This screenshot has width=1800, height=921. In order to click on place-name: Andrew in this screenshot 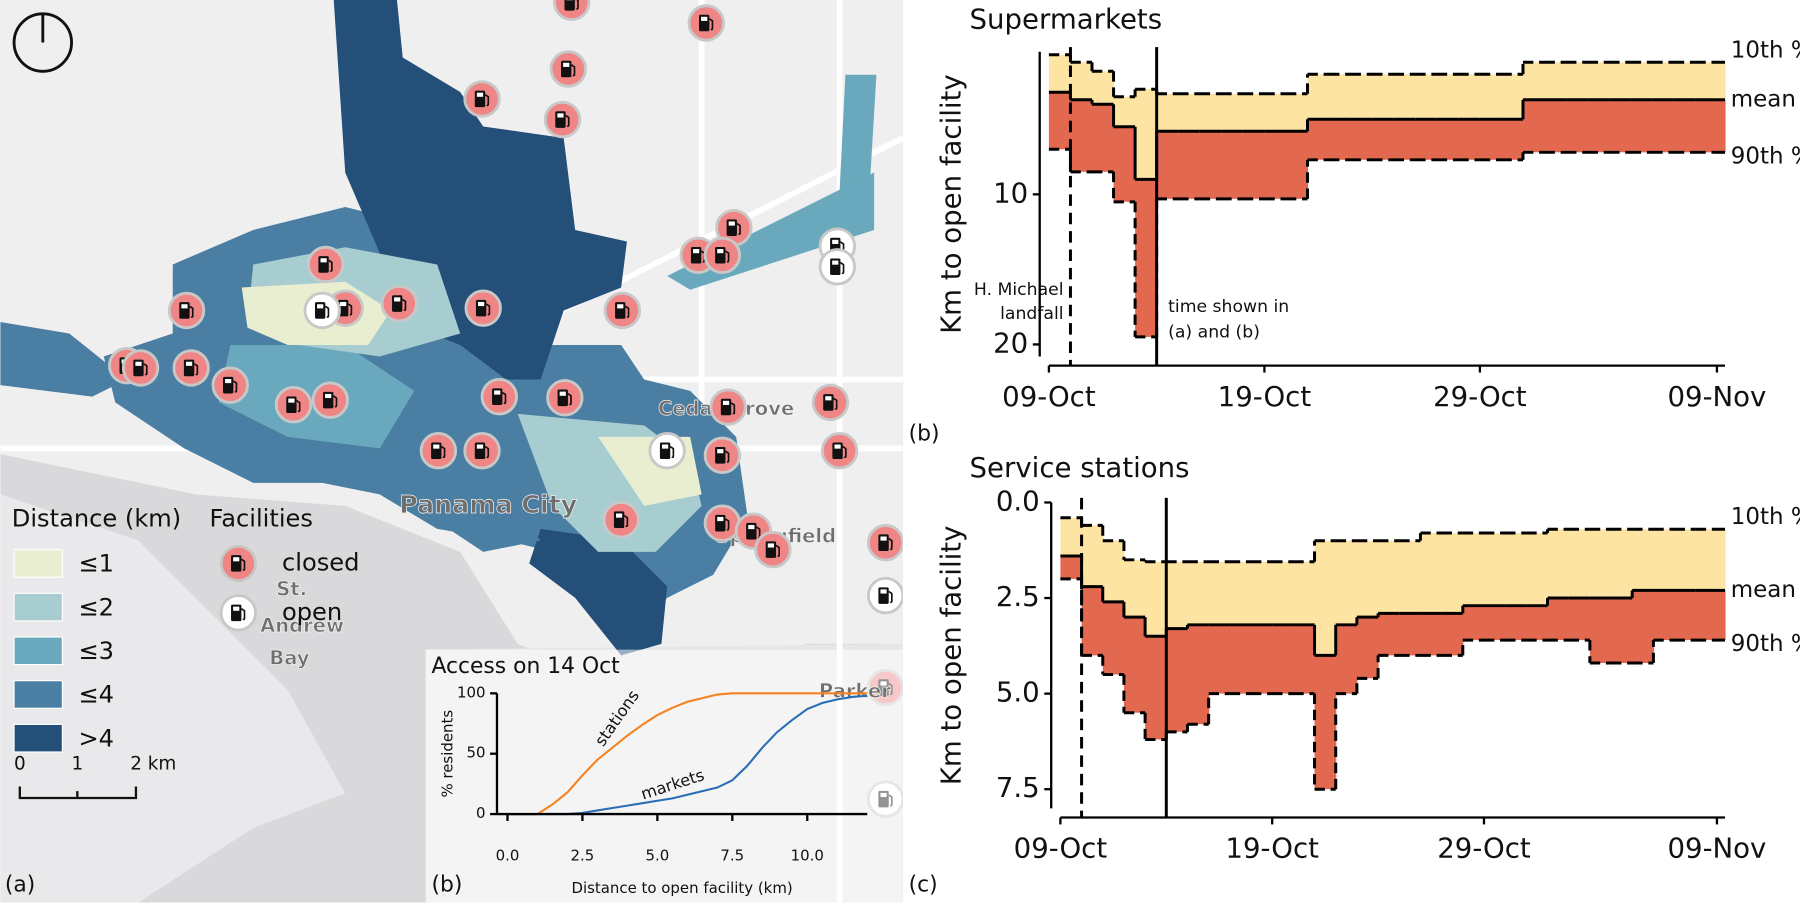, I will do `click(302, 625)`.